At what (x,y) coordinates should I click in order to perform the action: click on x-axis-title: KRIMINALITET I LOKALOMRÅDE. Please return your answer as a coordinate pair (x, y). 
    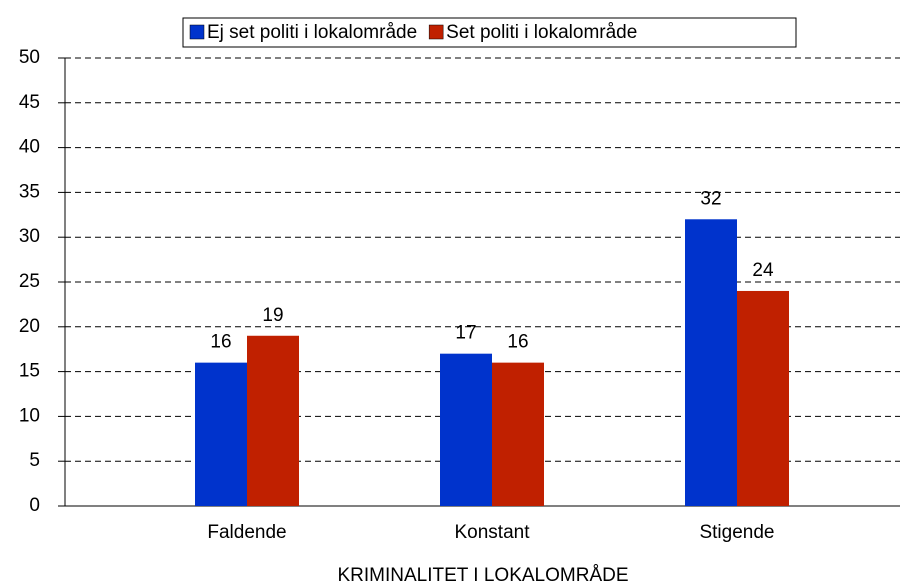
    Looking at the image, I should click on (482, 575).